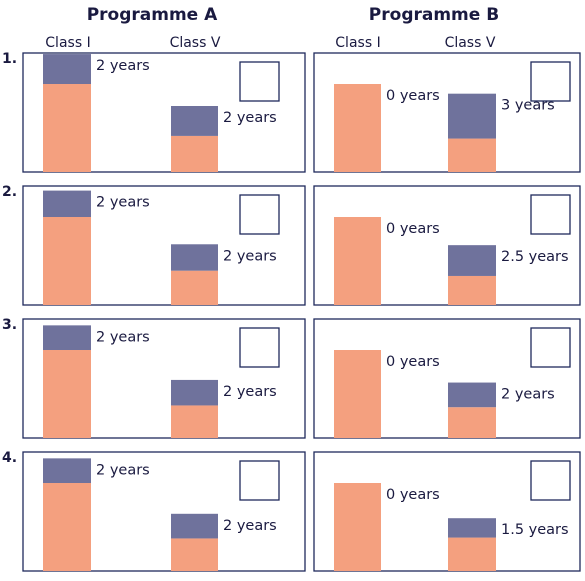 The image size is (585, 581). What do you see at coordinates (9, 59) in the screenshot?
I see `row-number: 1.` at bounding box center [9, 59].